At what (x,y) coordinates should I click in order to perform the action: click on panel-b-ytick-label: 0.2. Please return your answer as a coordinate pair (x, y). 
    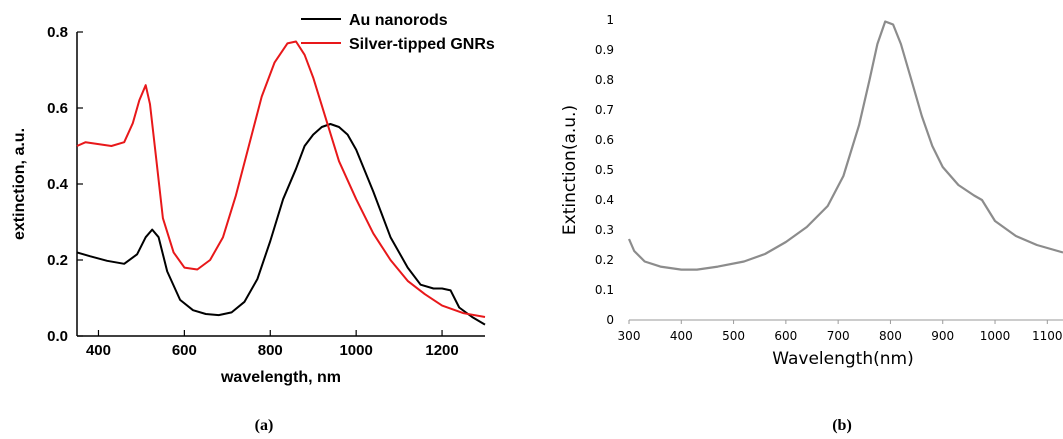
    Looking at the image, I should click on (604, 260).